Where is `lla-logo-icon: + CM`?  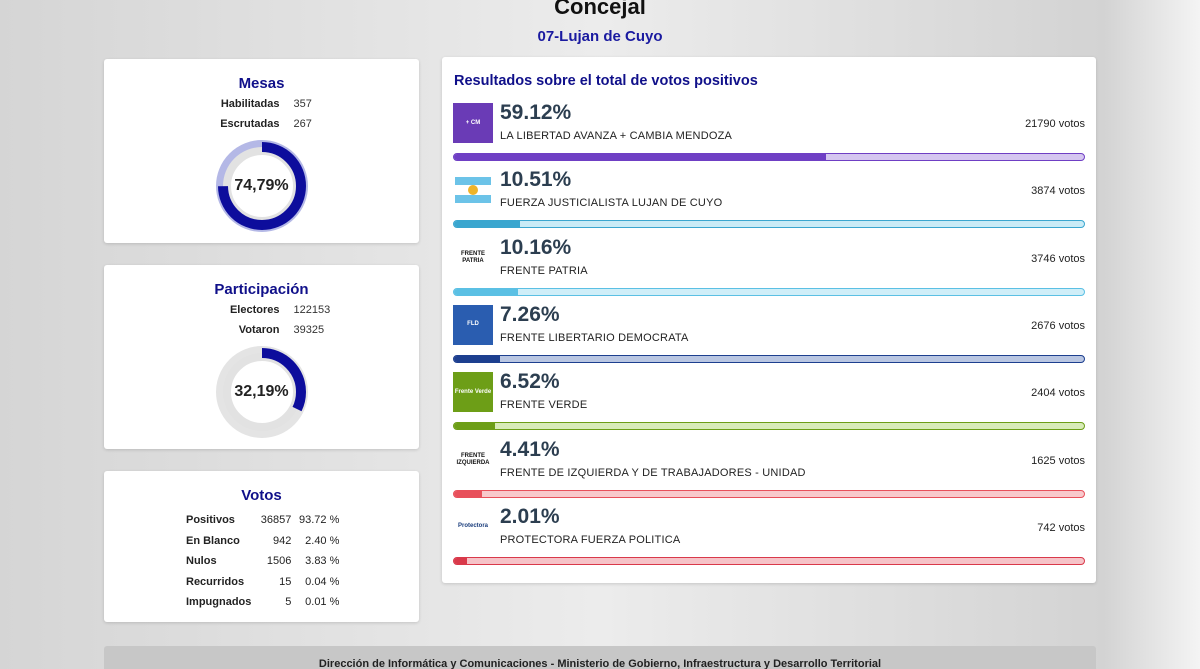 lla-logo-icon: + CM is located at coordinates (473, 123).